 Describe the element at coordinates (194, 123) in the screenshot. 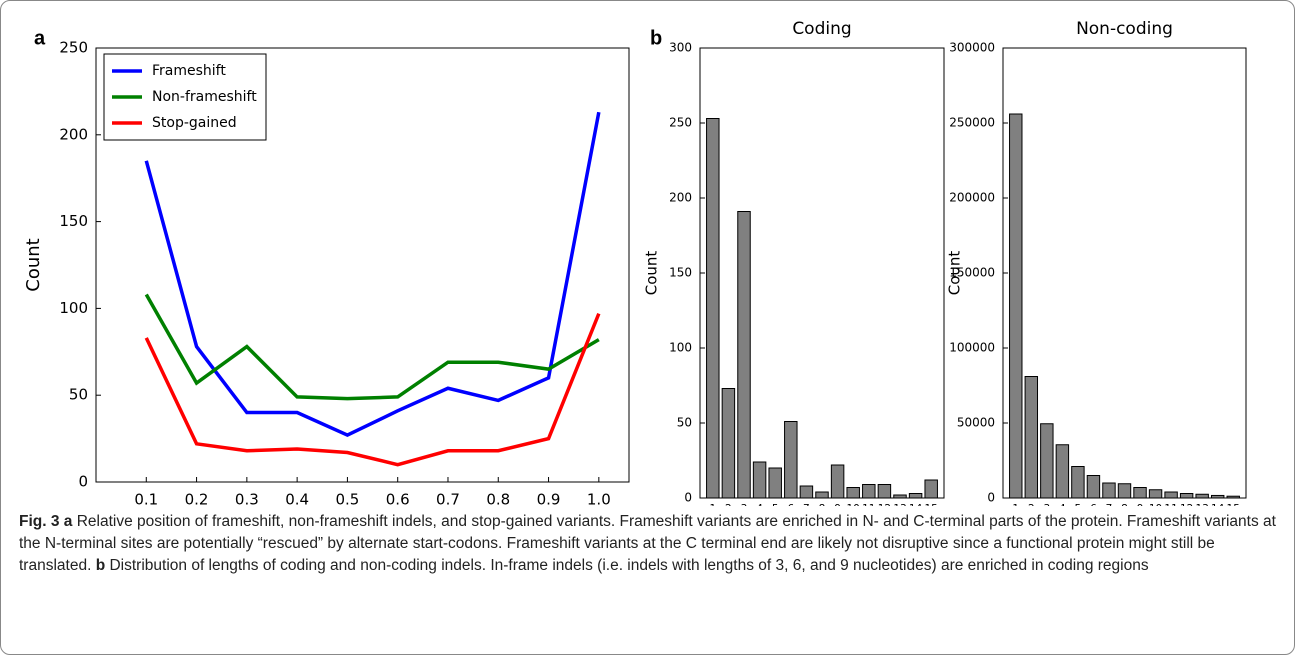

I see `legend-label: Stop-gained` at that location.